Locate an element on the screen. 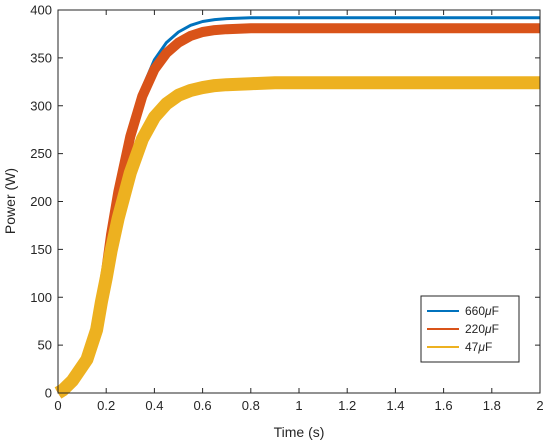 This screenshot has width=550, height=443. x-axis-title: Time (s) is located at coordinates (299, 432).